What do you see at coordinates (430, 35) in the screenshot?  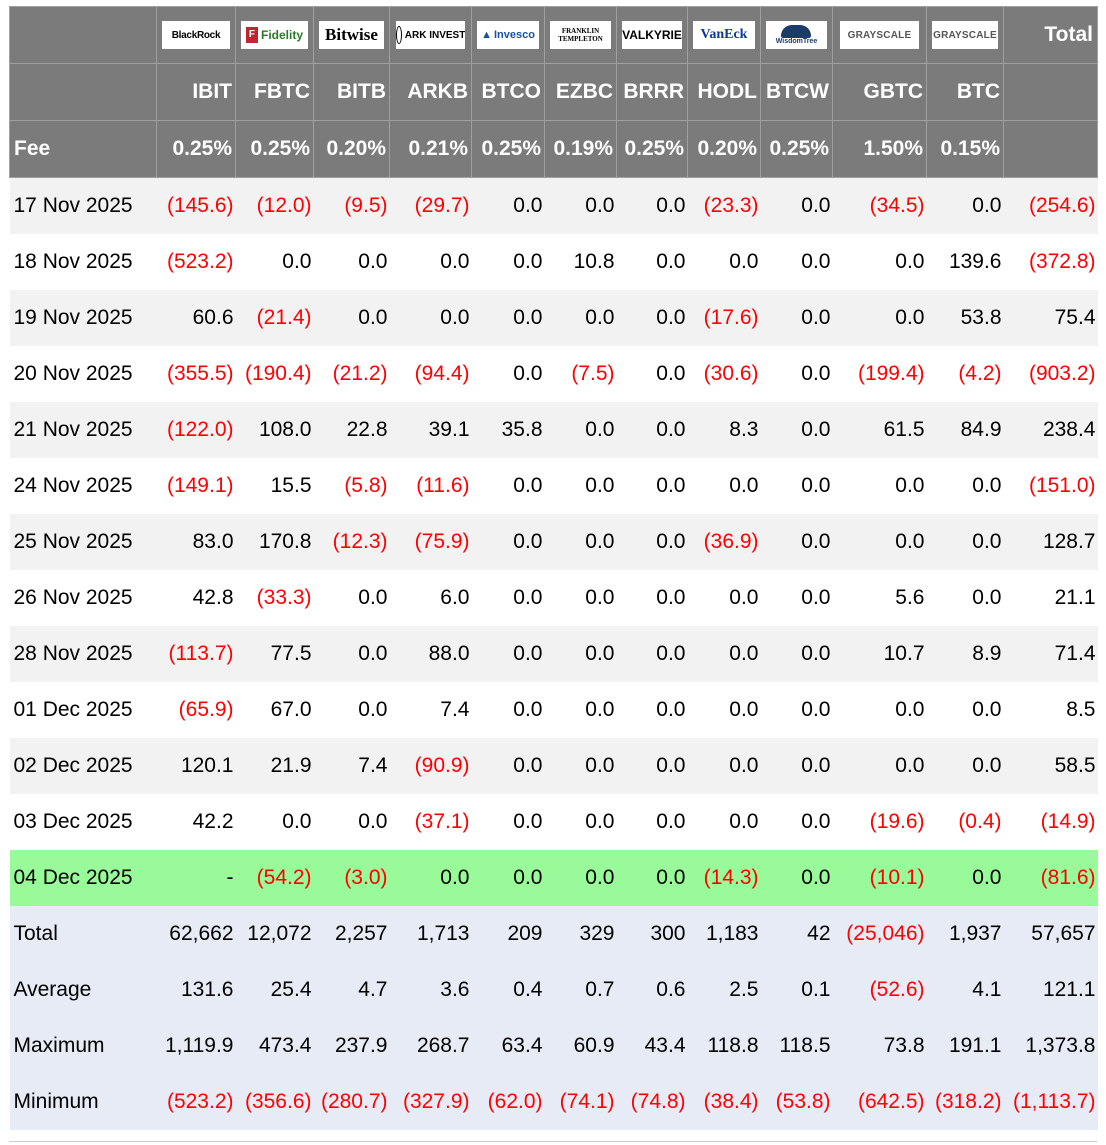 I see `brand-cell-ark: ARK INVEST` at bounding box center [430, 35].